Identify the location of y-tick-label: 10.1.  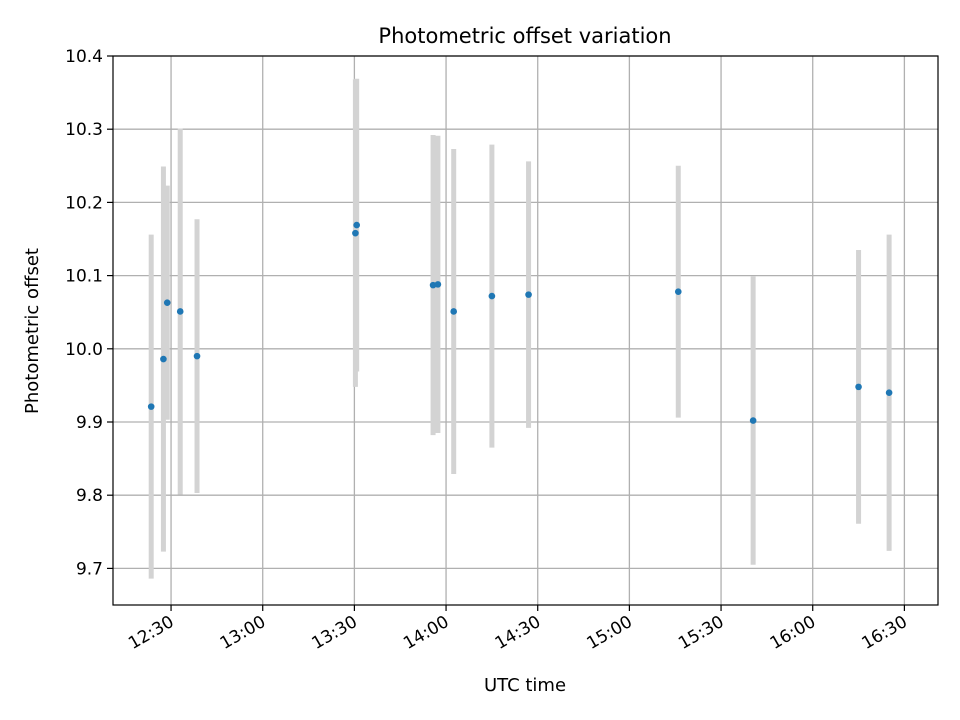
(84, 277).